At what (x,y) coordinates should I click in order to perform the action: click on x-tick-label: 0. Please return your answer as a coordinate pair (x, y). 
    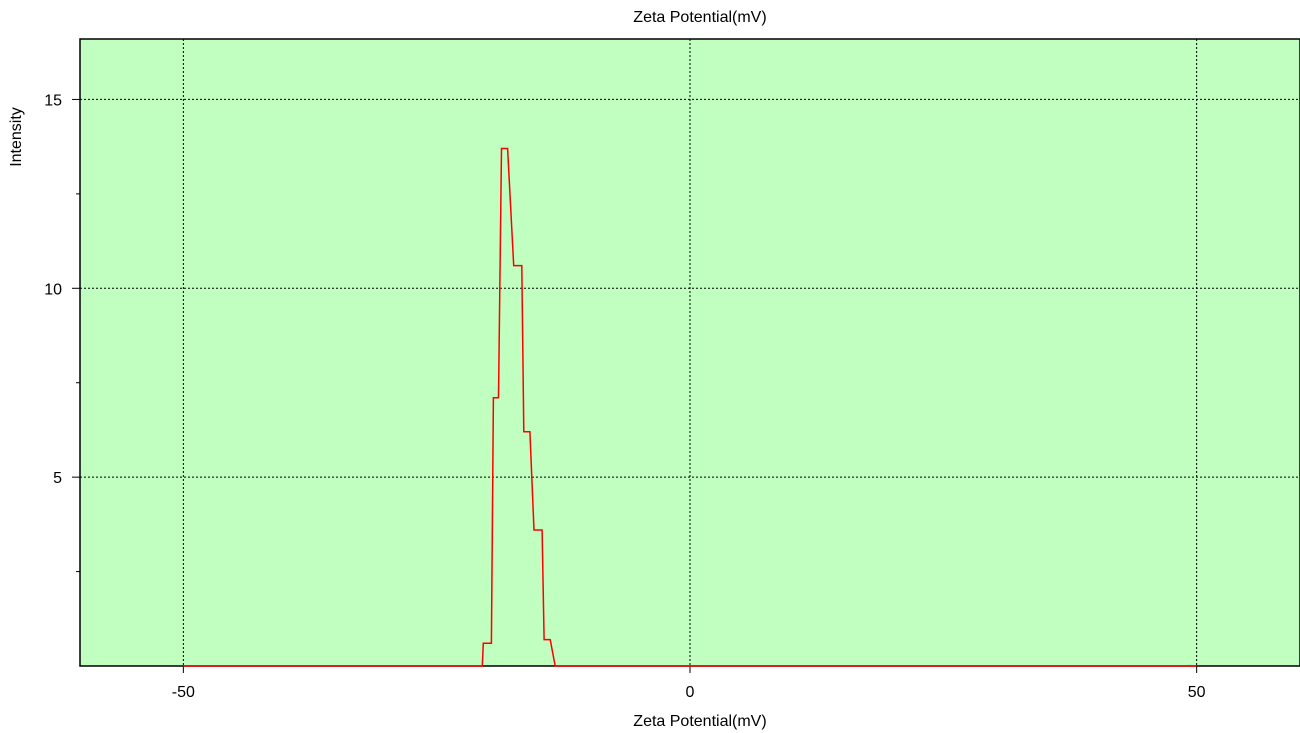
    Looking at the image, I should click on (690, 692).